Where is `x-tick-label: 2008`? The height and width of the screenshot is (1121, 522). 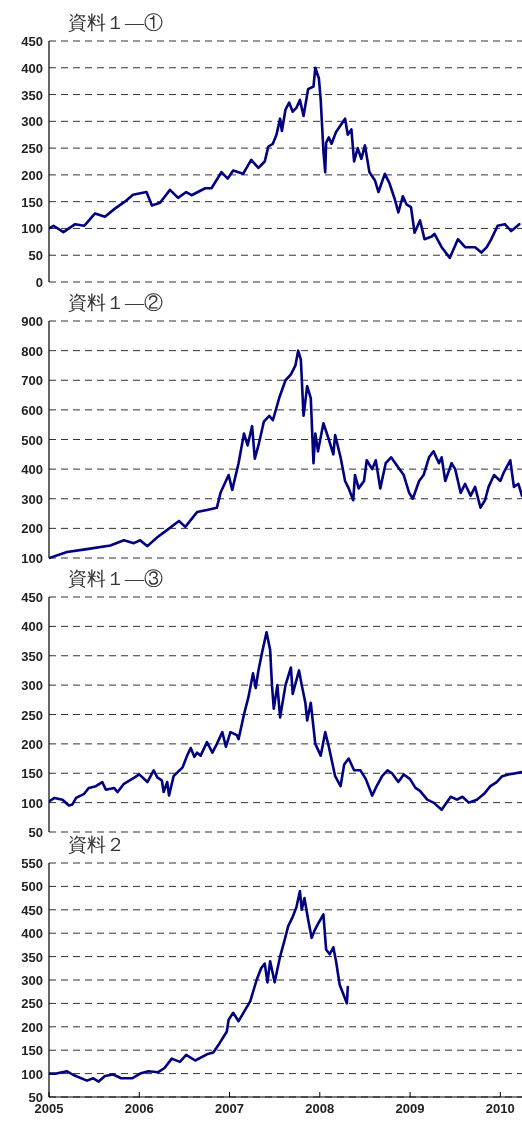
x-tick-label: 2008 is located at coordinates (320, 1108).